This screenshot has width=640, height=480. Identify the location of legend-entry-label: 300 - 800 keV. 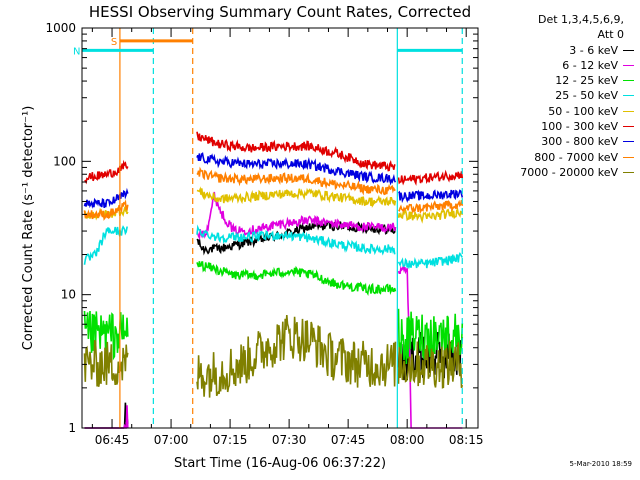
(579, 142).